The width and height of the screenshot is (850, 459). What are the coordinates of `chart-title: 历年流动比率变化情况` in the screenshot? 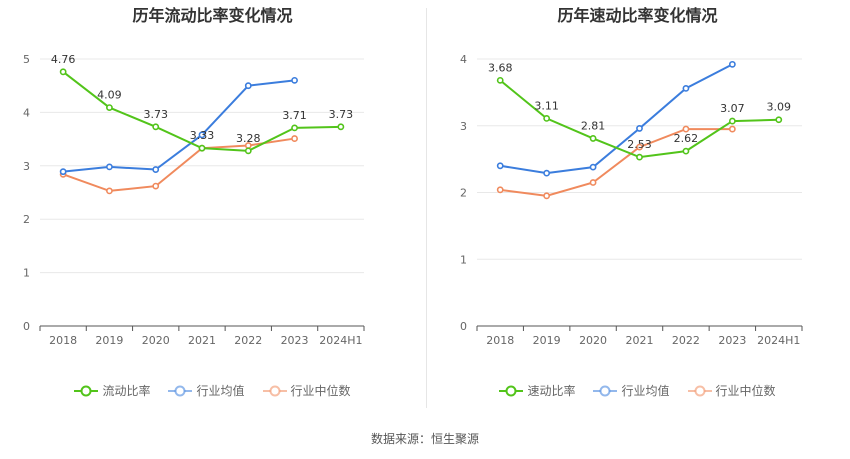 It's located at (212, 15).